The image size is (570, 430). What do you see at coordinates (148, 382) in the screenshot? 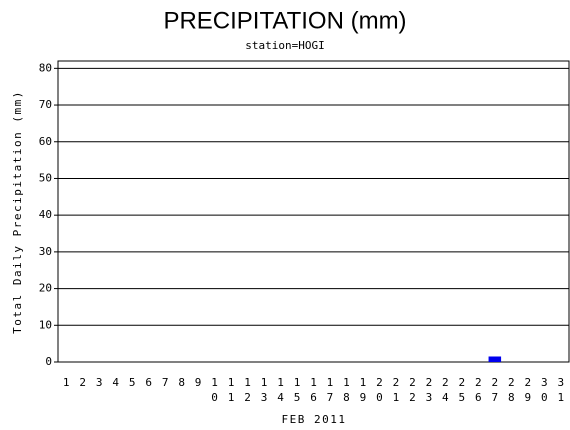
I see `x-tick-label: 6` at bounding box center [148, 382].